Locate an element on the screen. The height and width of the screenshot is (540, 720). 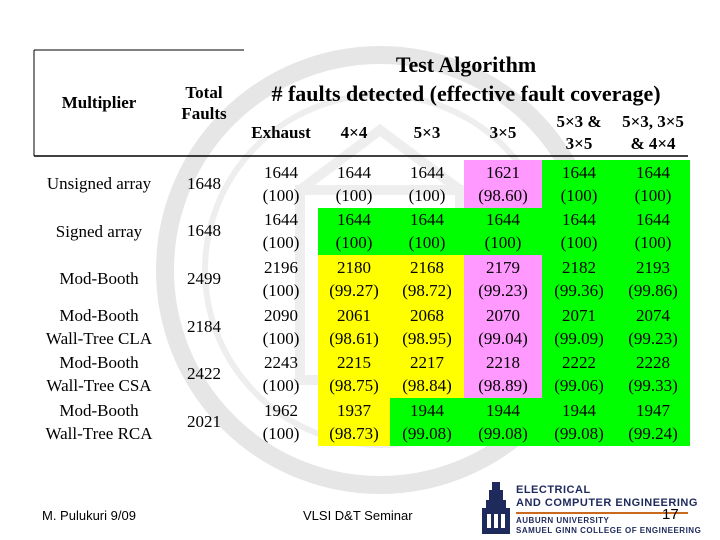
multiplier-name-line1: Unsigned array is located at coordinates (99, 184).